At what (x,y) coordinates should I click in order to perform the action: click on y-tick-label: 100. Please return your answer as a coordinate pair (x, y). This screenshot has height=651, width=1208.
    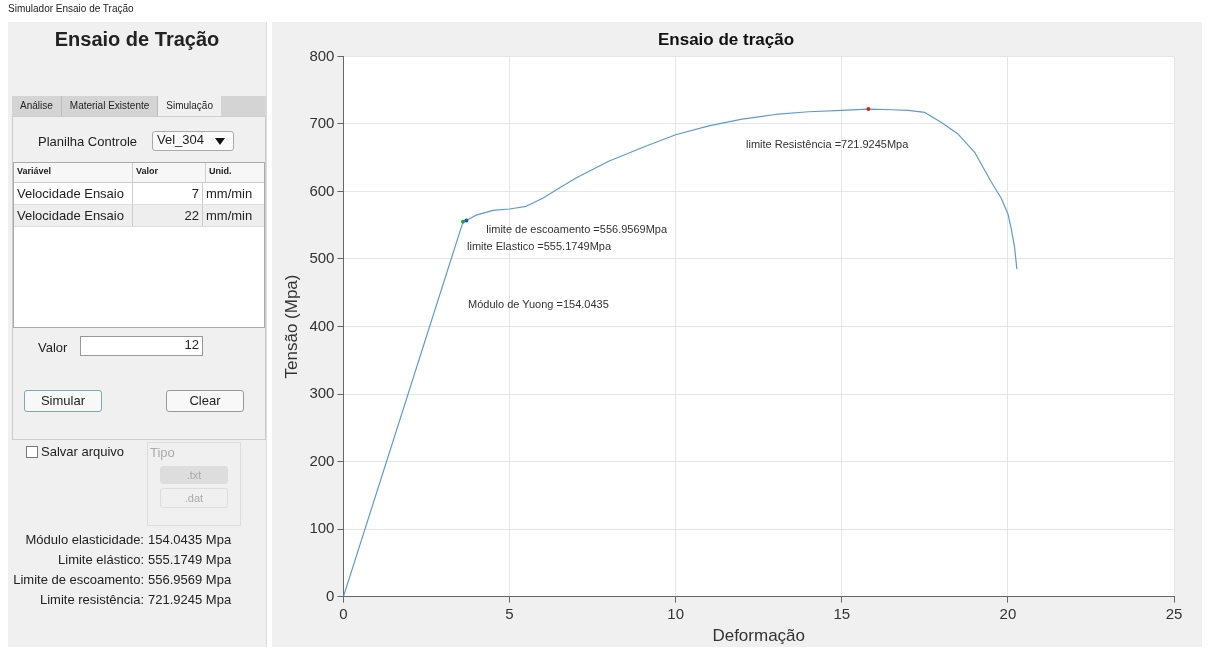
    Looking at the image, I should click on (322, 528).